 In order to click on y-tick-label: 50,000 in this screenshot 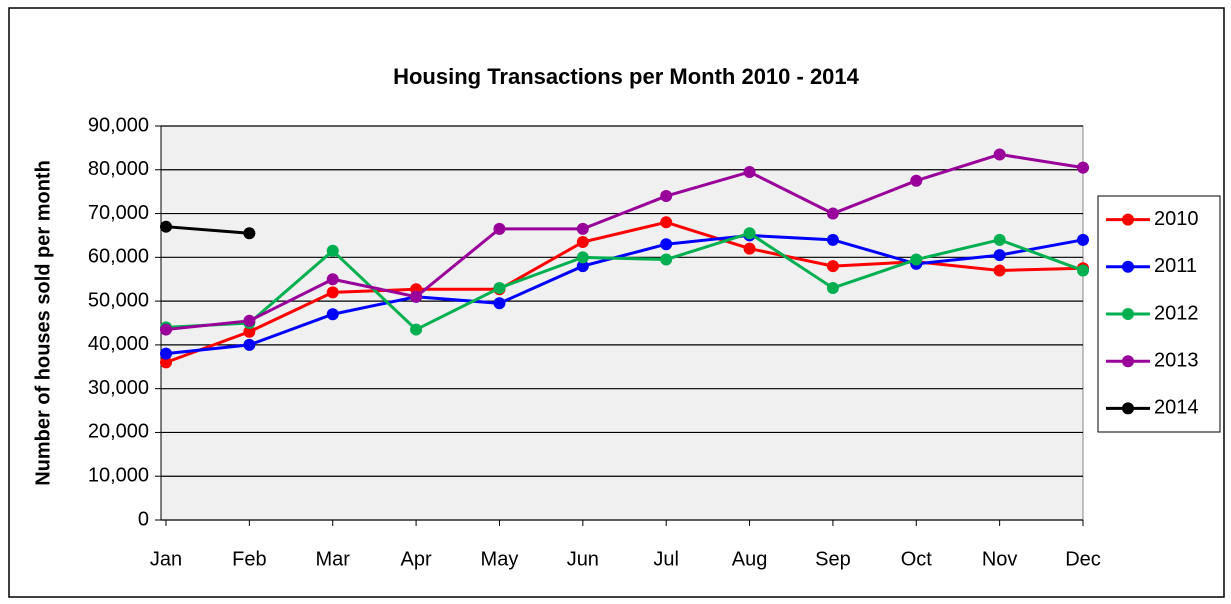, I will do `click(118, 300)`.